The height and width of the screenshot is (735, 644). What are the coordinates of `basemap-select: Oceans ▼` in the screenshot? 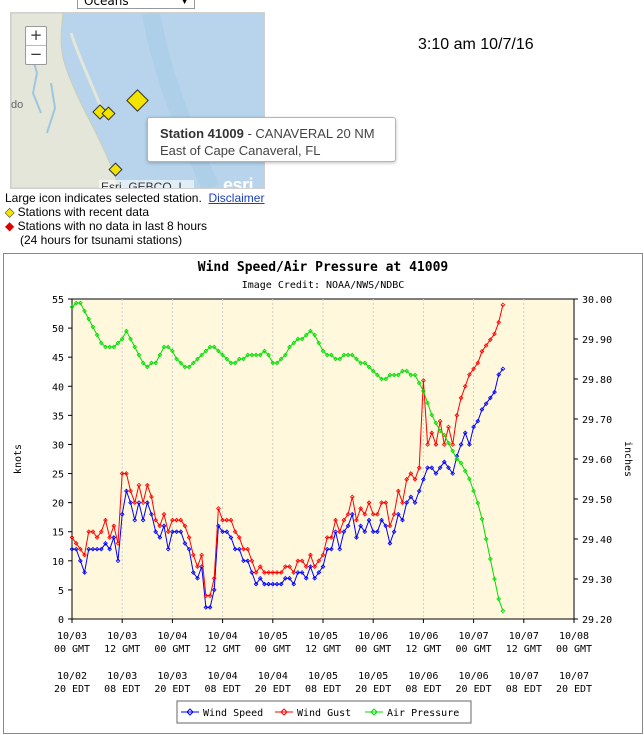 It's located at (136, 4).